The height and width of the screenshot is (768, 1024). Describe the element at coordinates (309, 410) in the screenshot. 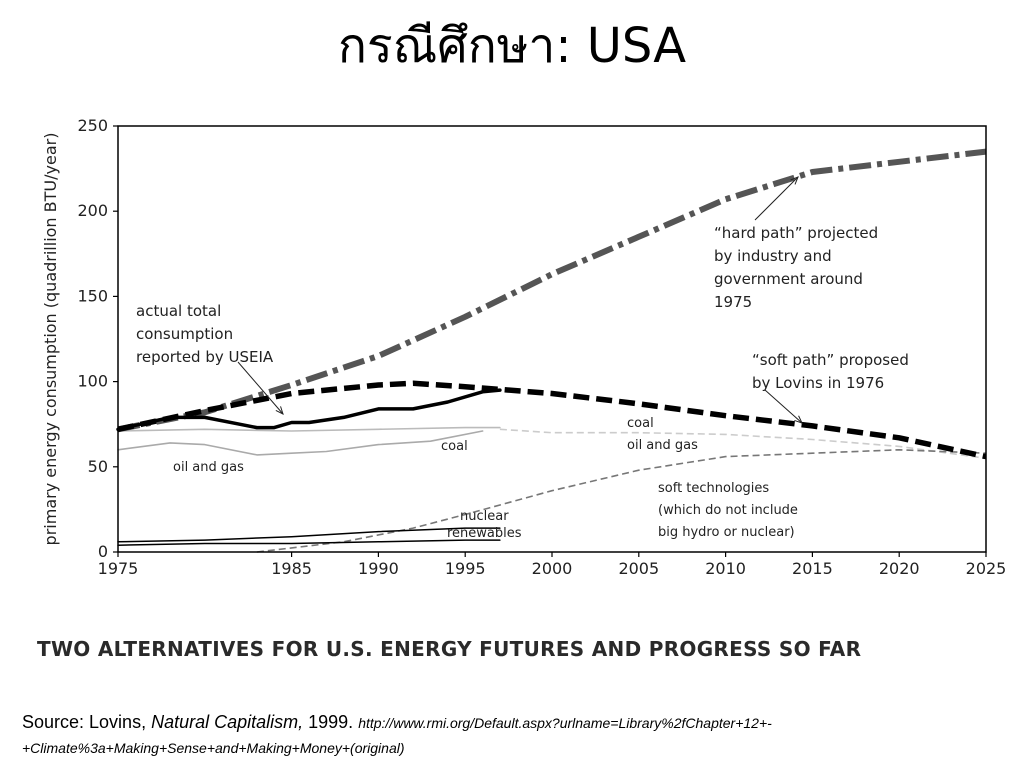

I see `series-line-actual` at that location.